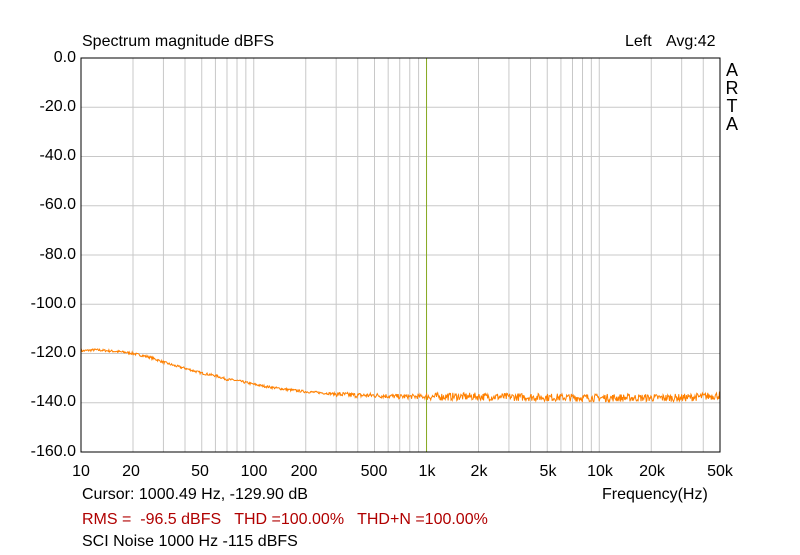 The width and height of the screenshot is (800, 555). Describe the element at coordinates (57, 155) in the screenshot. I see `y-tick-label: -40.0` at that location.